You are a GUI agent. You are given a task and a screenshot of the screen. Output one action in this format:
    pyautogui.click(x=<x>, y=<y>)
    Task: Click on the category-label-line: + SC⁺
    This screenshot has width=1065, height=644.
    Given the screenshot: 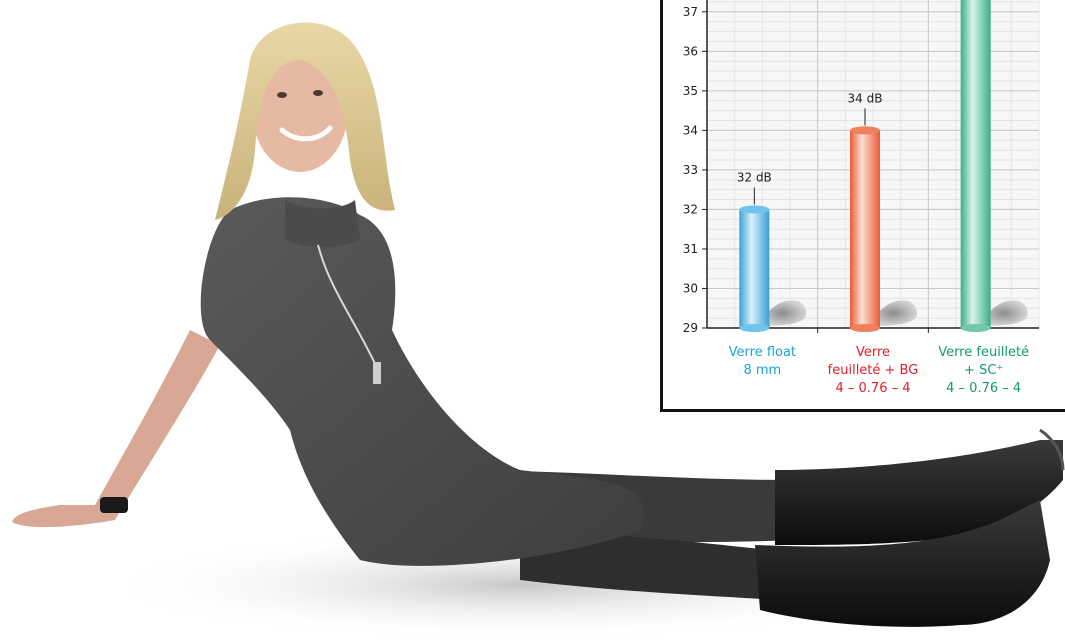 What is the action you would take?
    pyautogui.click(x=983, y=370)
    